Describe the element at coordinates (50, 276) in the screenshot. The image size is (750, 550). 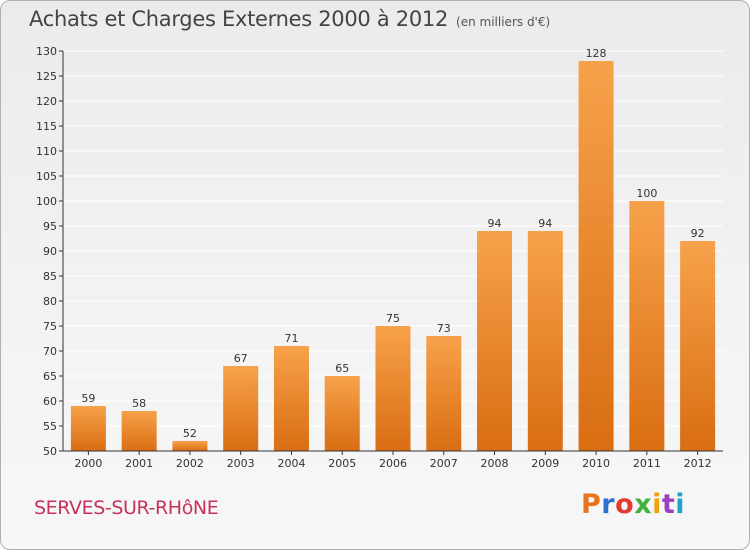
I see `y-tick-label-85: 85` at that location.